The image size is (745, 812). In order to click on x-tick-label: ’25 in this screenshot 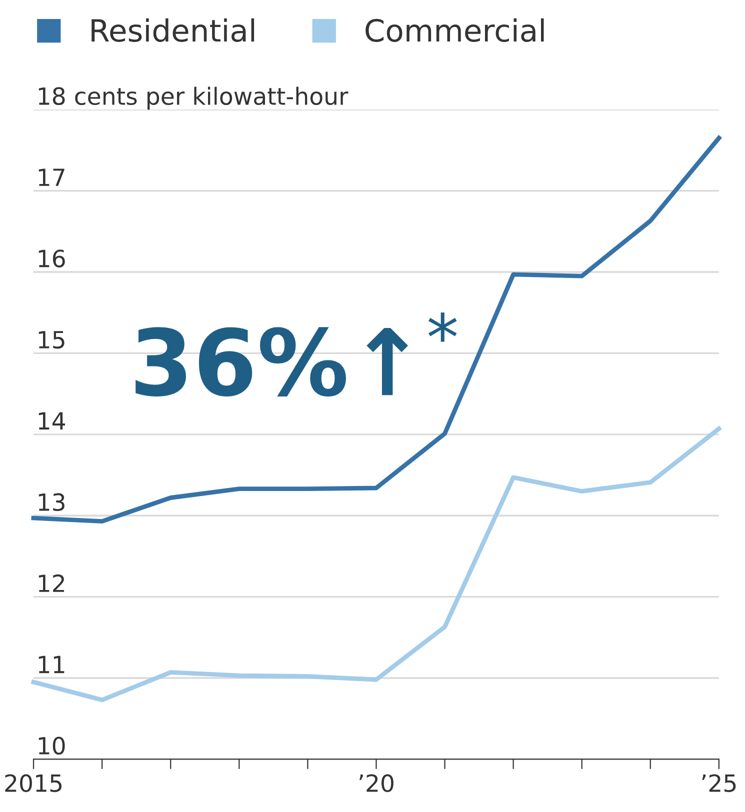, I will do `click(719, 783)`.